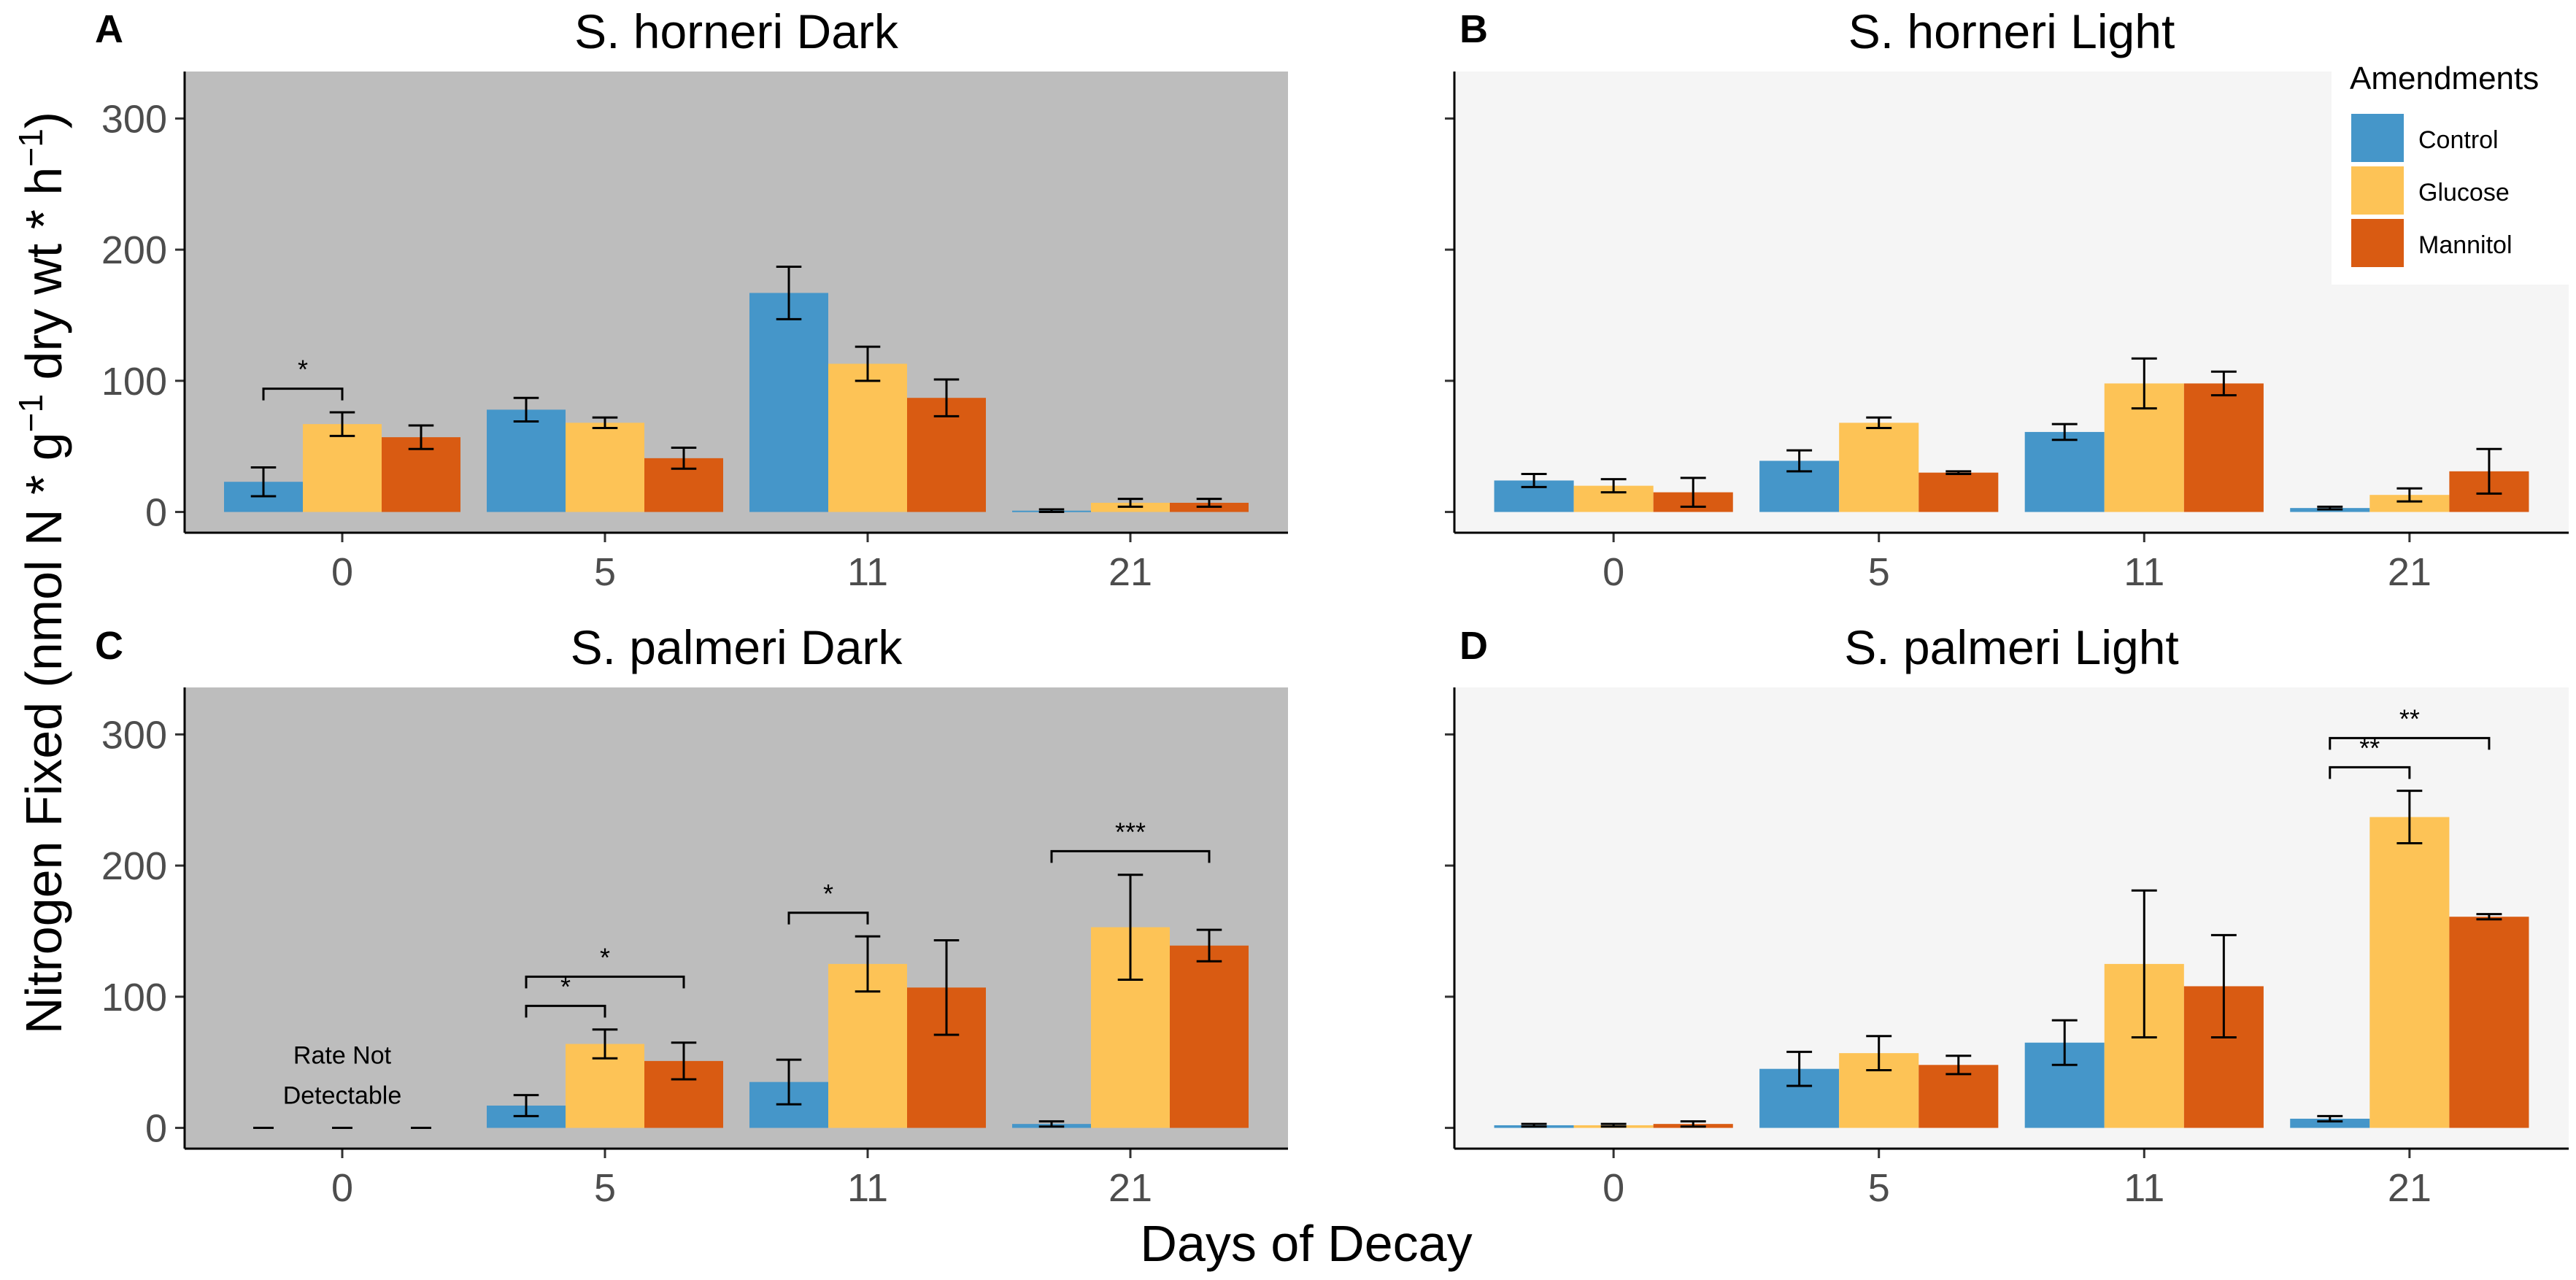 Image resolution: width=2576 pixels, height=1280 pixels. What do you see at coordinates (2450, 169) in the screenshot?
I see `legend: Amendments Control Glucose Mannitol` at bounding box center [2450, 169].